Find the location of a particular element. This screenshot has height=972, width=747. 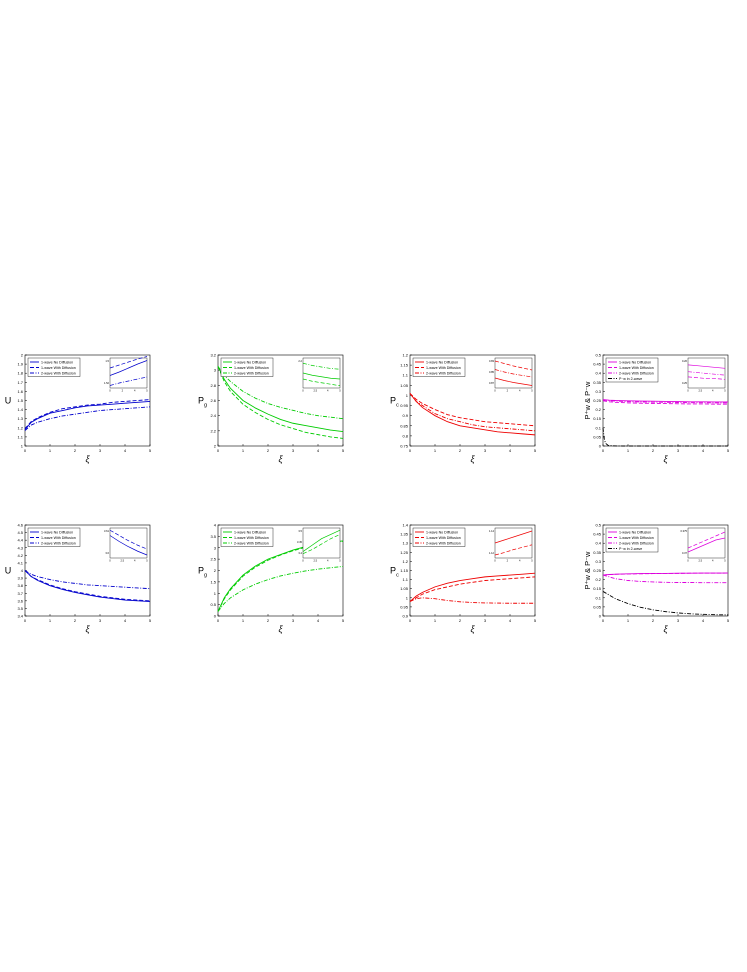

inset-y-tick-label: 1.52 is located at coordinates (107, 383).